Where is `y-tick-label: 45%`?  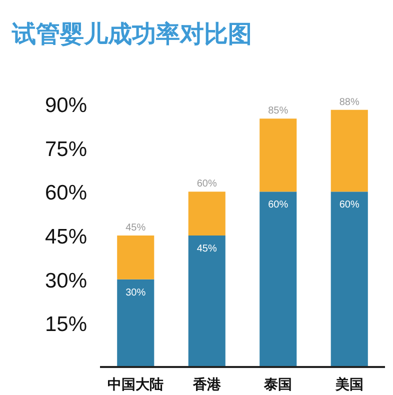
y-tick-label: 45% is located at coordinates (66, 237).